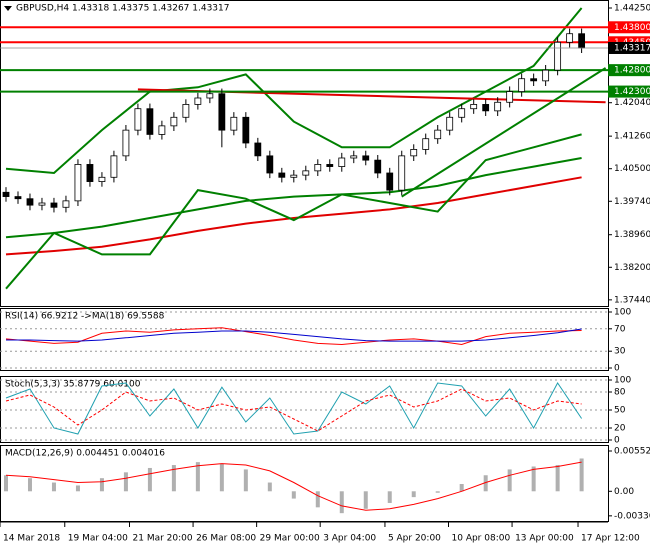  Describe the element at coordinates (624, 492) in the screenshot. I see `y-tick-label: 0.00` at that location.